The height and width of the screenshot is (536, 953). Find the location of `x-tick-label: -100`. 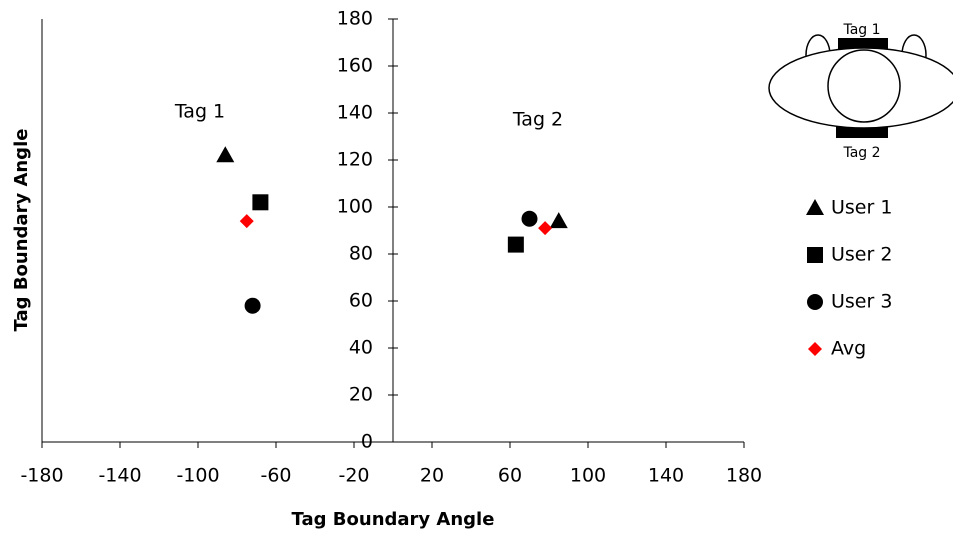

x-tick-label: -100 is located at coordinates (197, 476).